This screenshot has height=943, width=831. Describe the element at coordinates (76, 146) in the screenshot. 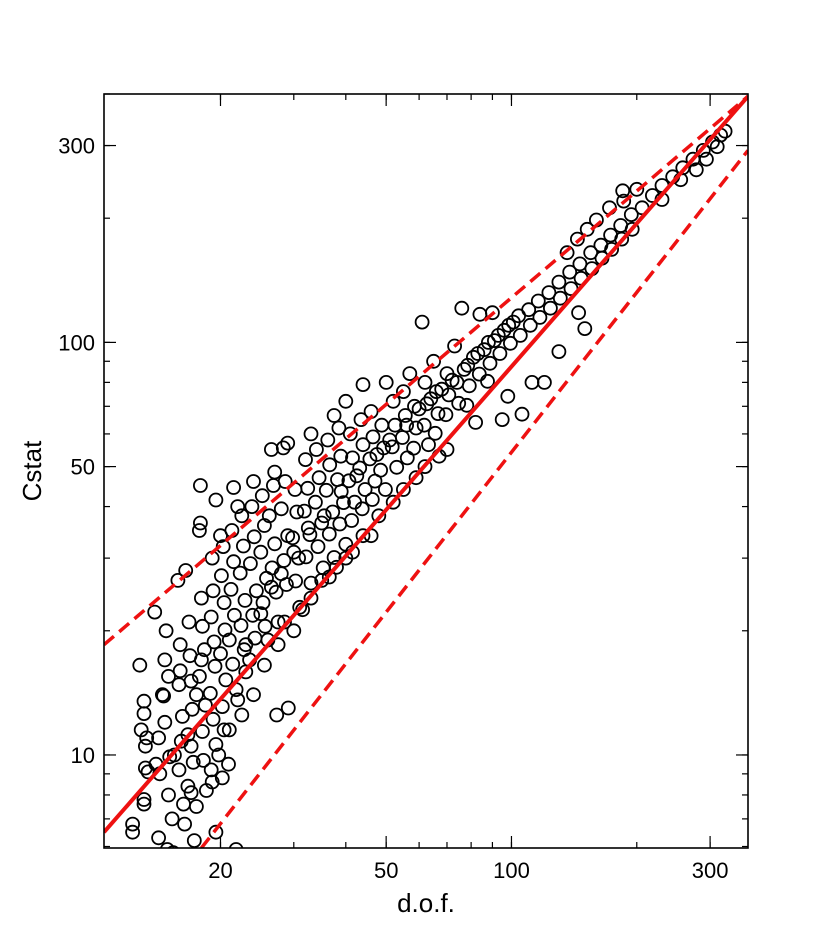

I see `y-tick-label: 300` at that location.